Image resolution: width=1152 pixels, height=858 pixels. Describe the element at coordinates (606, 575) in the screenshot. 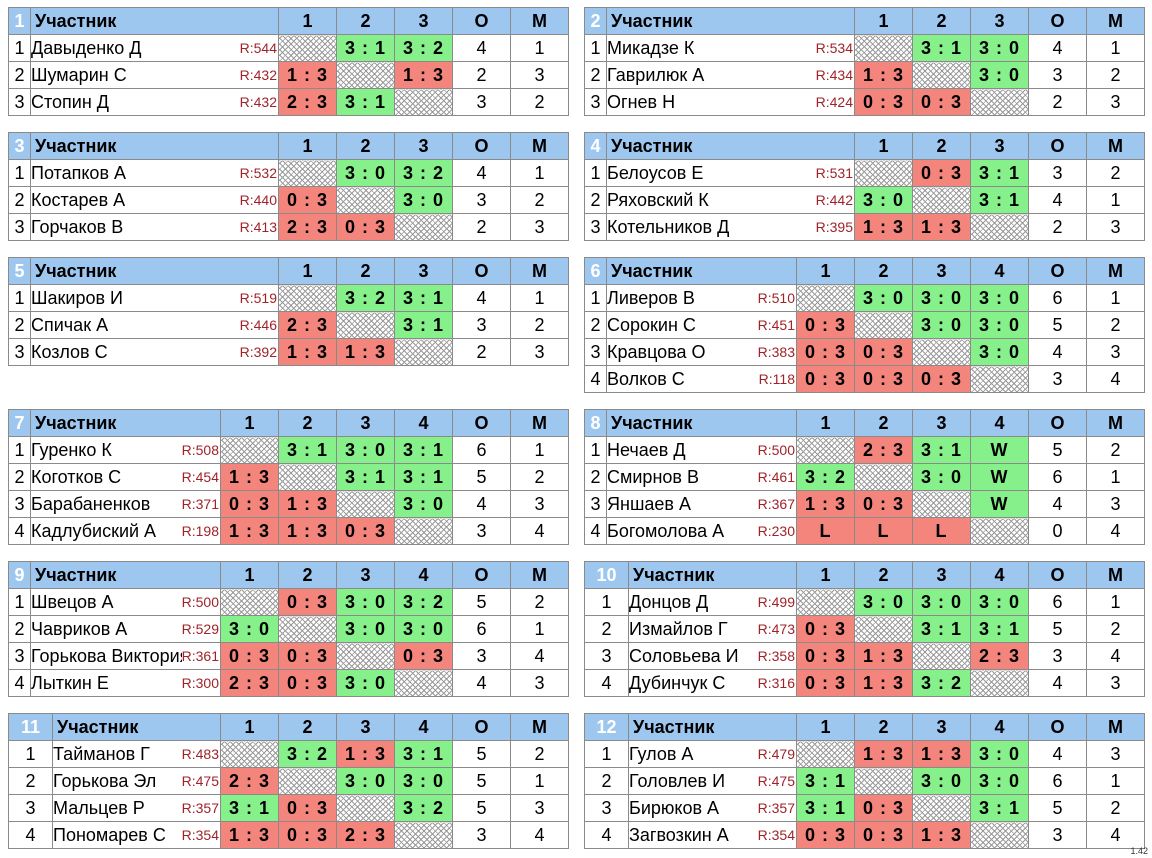

I see `group-number: 10` at that location.